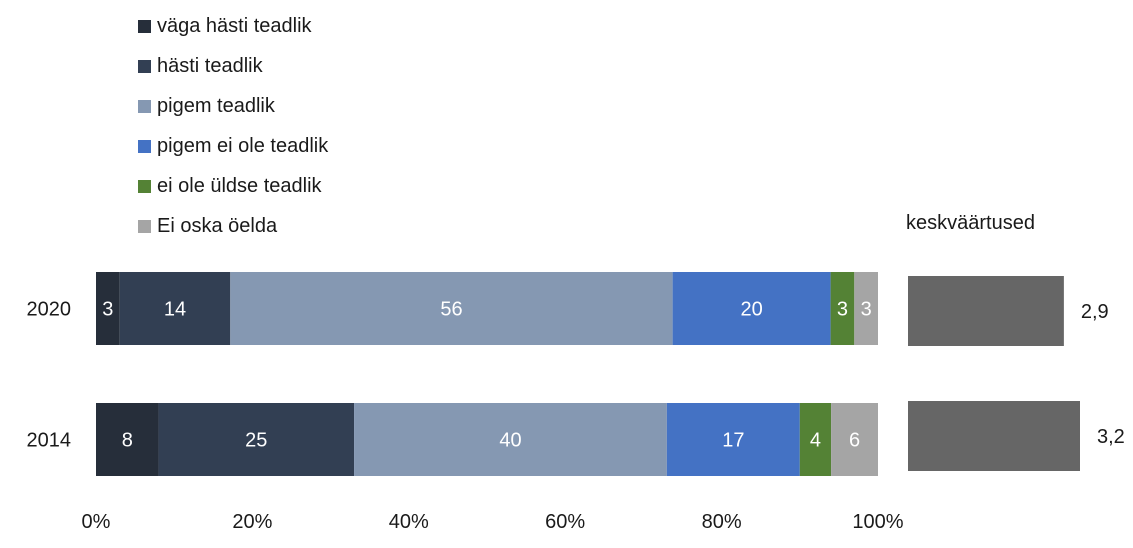 The width and height of the screenshot is (1133, 548). What do you see at coordinates (239, 185) in the screenshot?
I see `legend-label: ei ole üldse teadlik` at bounding box center [239, 185].